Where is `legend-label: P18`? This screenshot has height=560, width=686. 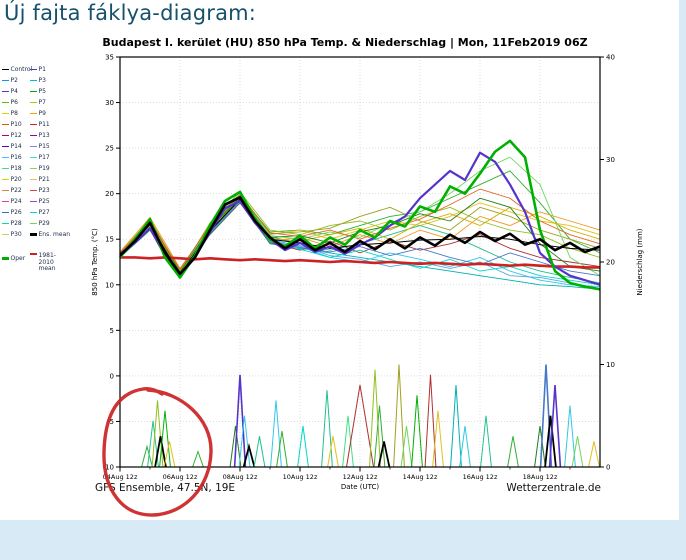
legend-label: P18 is located at coordinates (16, 168).